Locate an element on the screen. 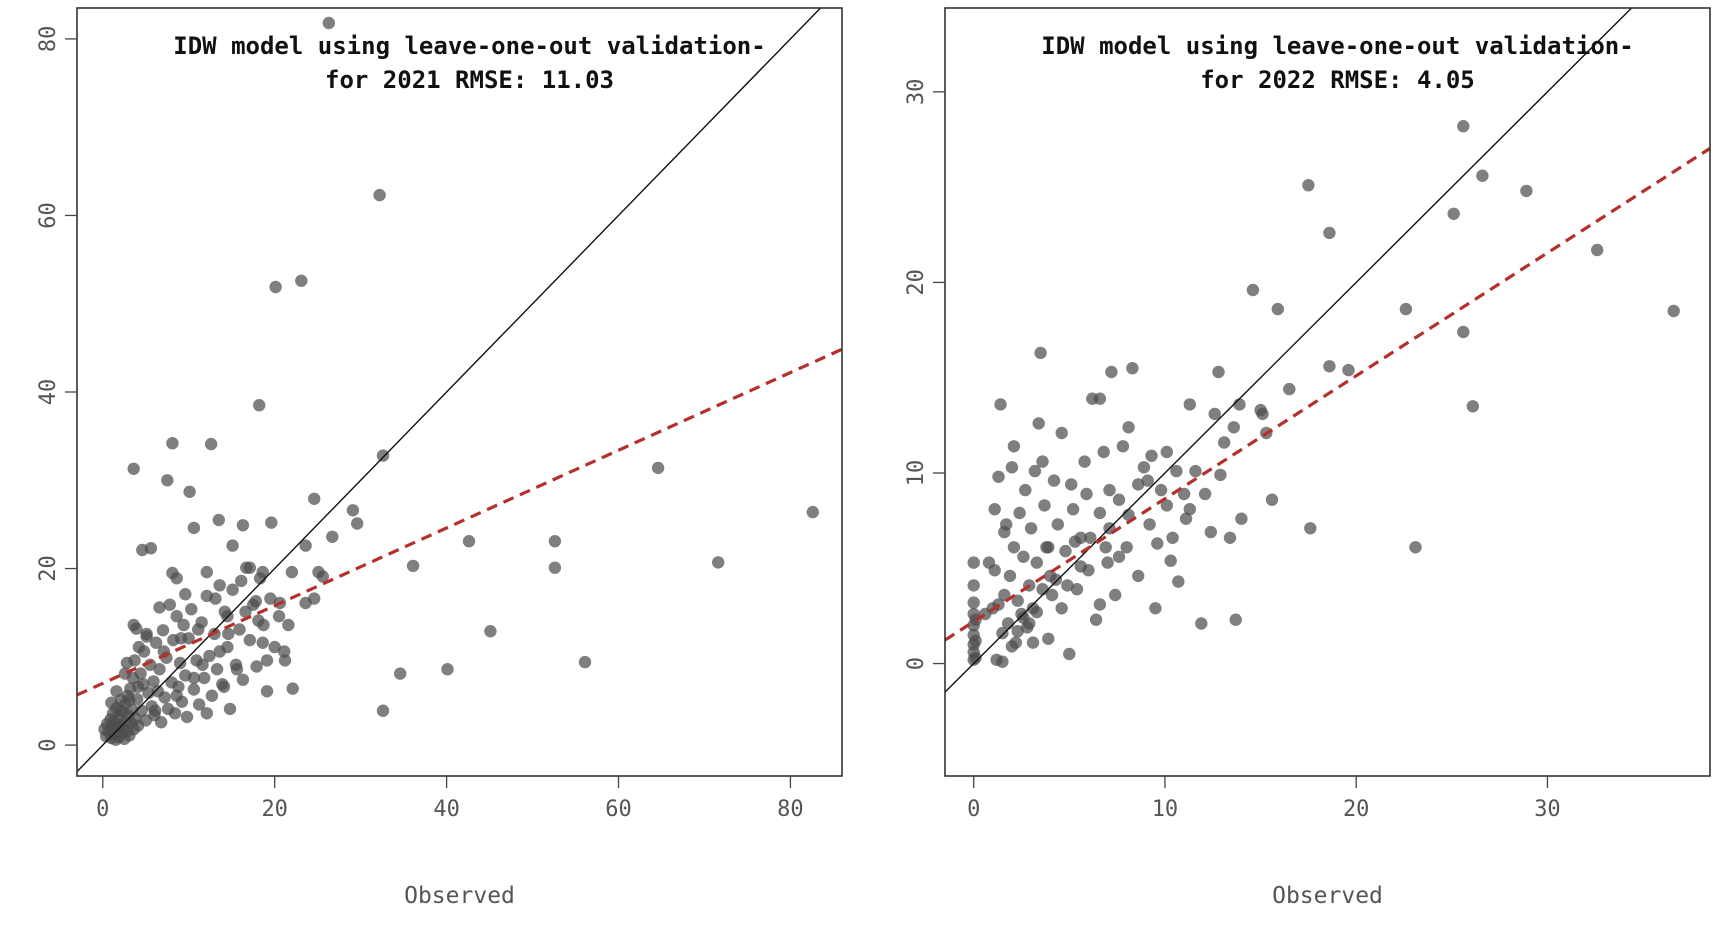  x-tick-label: 0 is located at coordinates (102, 809).